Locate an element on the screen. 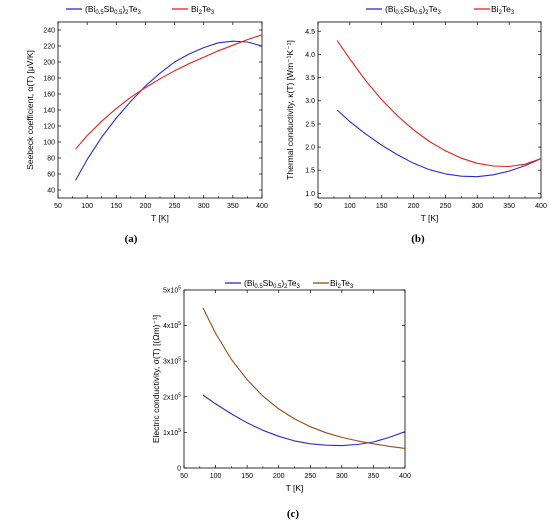  panel-label: (a) is located at coordinates (131, 239).